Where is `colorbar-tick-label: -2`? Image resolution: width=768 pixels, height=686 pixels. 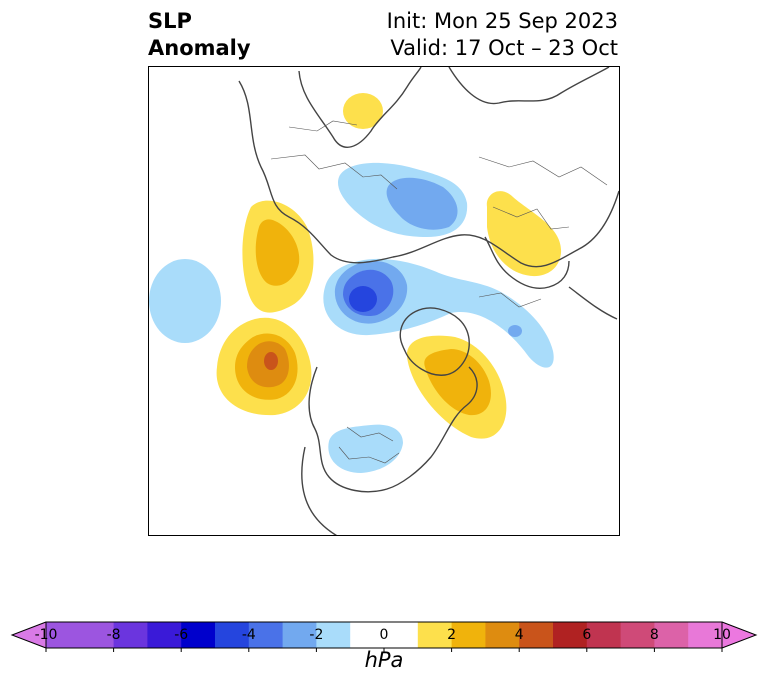
colorbar-tick-label: -2 is located at coordinates (316, 635).